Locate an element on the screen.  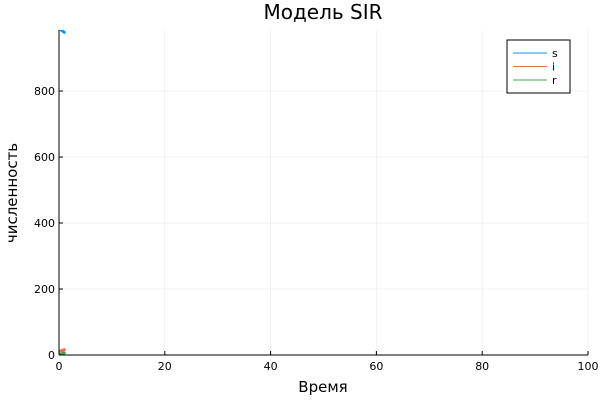
legend-label-s: s is located at coordinates (555, 53).